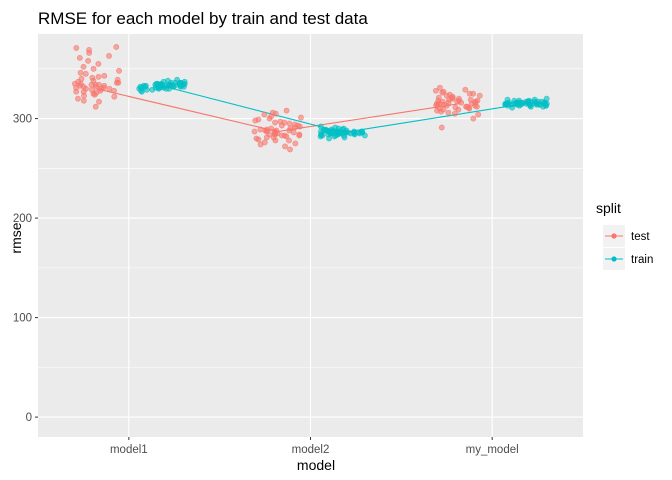  Describe the element at coordinates (25, 269) in the screenshot. I see `y-axis-ticks: 0 100 200 300` at that location.